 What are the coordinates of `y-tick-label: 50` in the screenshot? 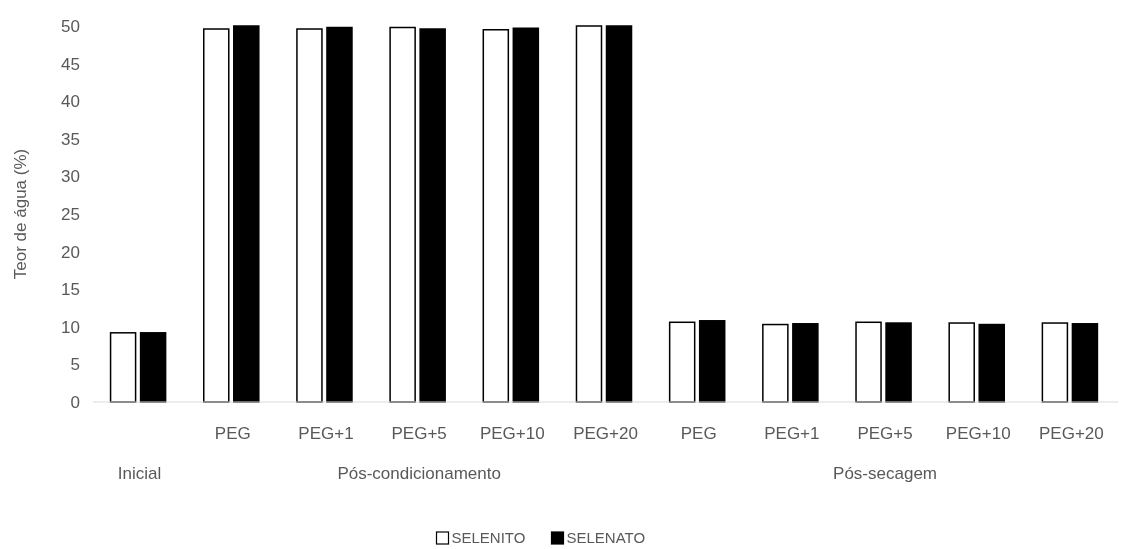 It's located at (70, 26).